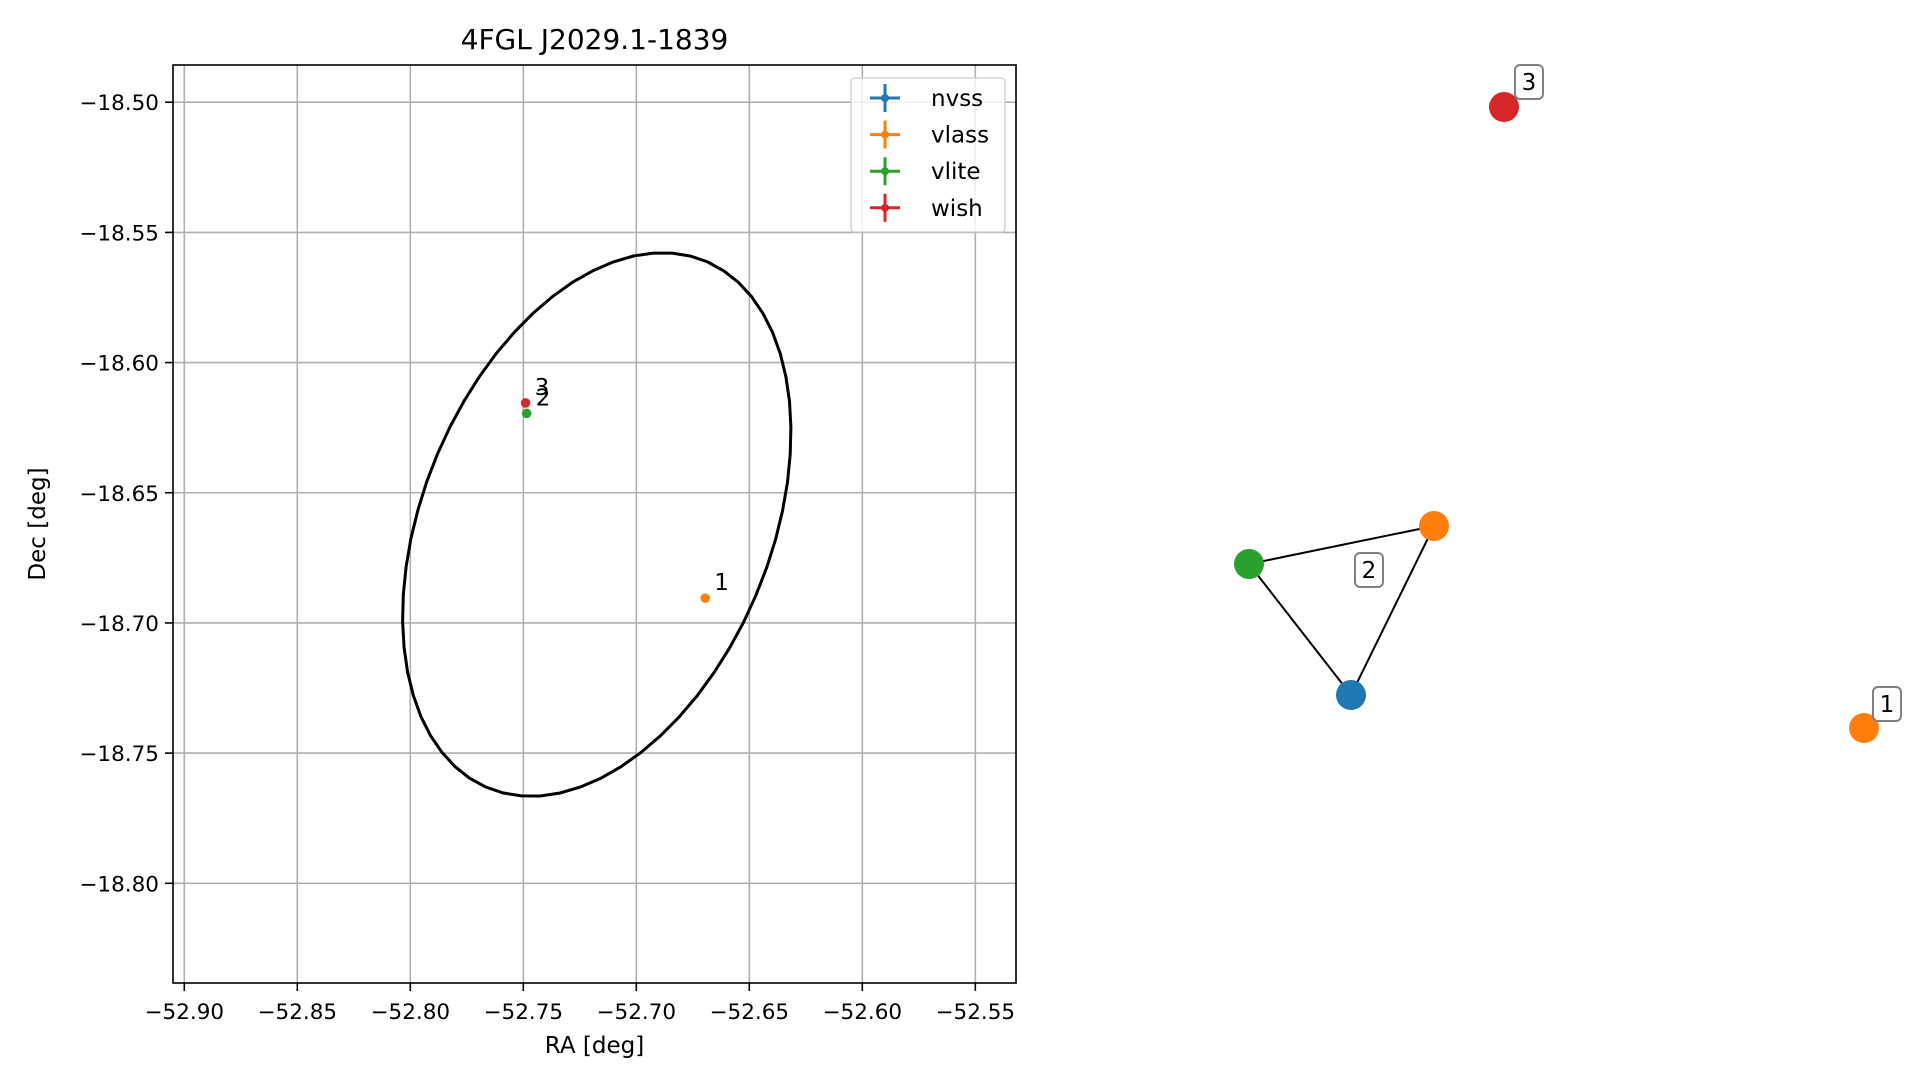  What do you see at coordinates (926, 207) in the screenshot?
I see `legend-item-wish: wish` at bounding box center [926, 207].